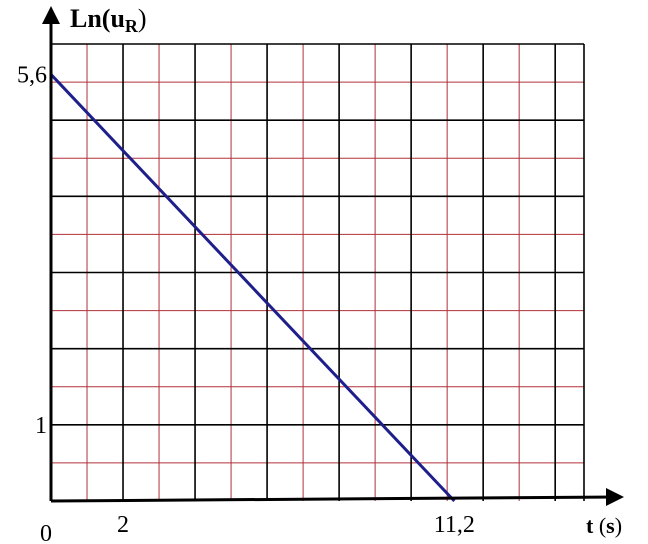 The image size is (648, 544). What do you see at coordinates (97, 18) in the screenshot?
I see `y-axis-label-main: Ln(u` at bounding box center [97, 18].